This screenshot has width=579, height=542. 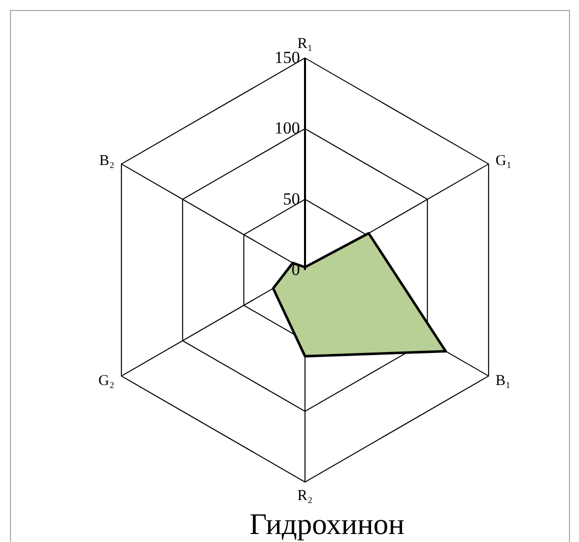 I want to click on spoke-label: B₂, so click(x=106, y=161).